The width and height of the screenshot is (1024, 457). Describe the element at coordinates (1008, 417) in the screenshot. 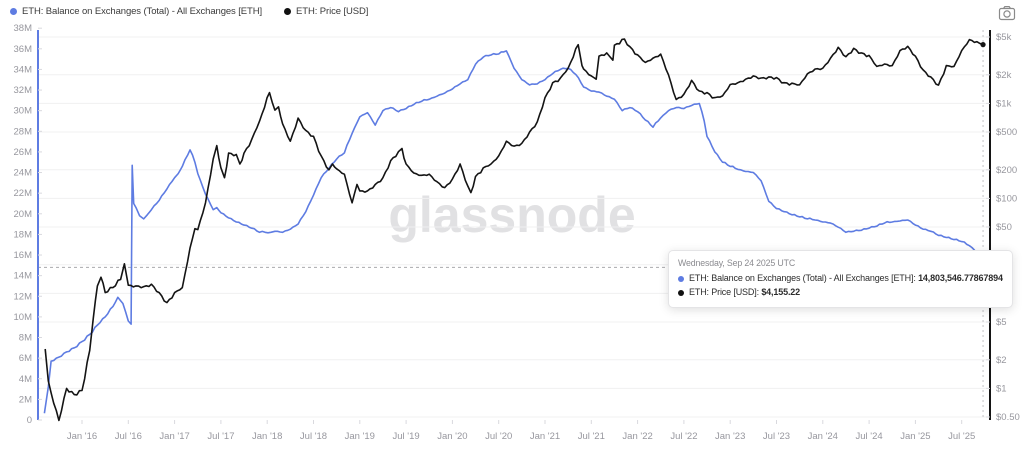

I see `svg-text: $0.50` at that location.